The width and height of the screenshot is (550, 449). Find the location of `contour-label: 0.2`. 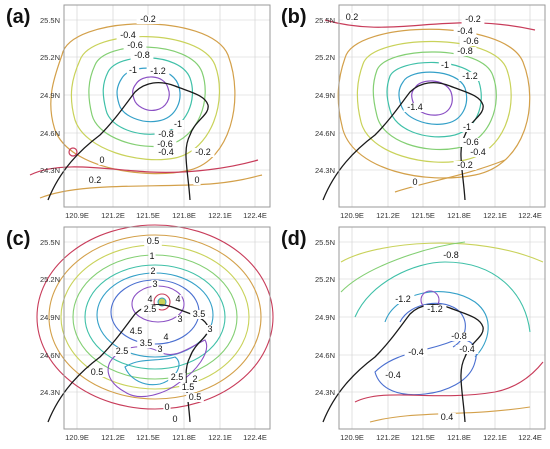

contour-label: 0.2 is located at coordinates (352, 17).